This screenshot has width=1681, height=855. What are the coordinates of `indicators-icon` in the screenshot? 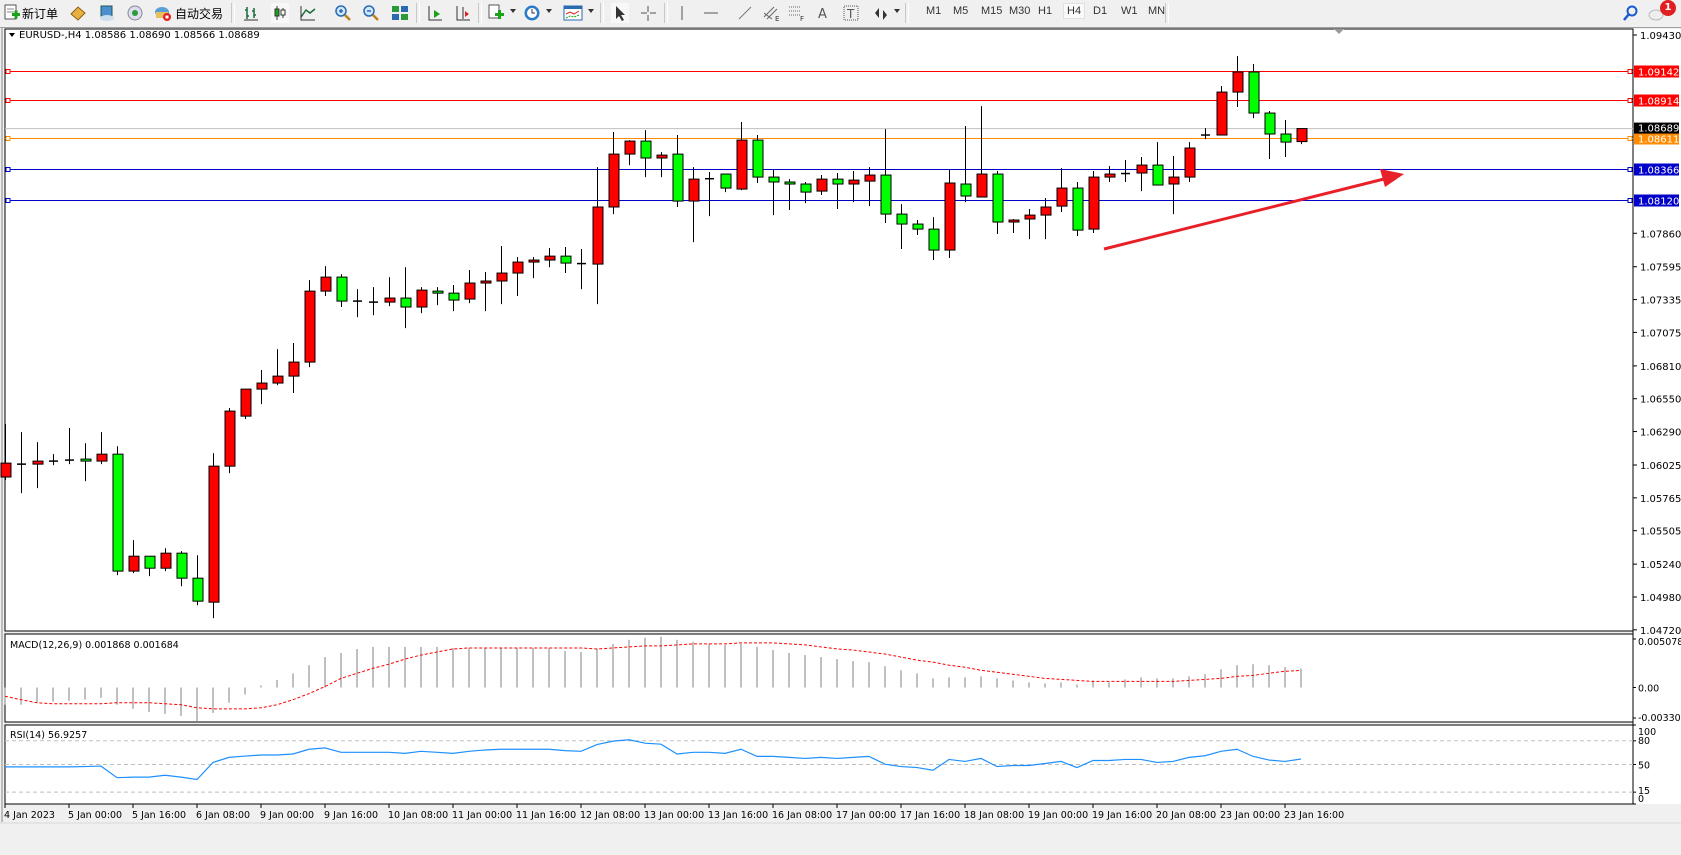 It's located at (573, 13).